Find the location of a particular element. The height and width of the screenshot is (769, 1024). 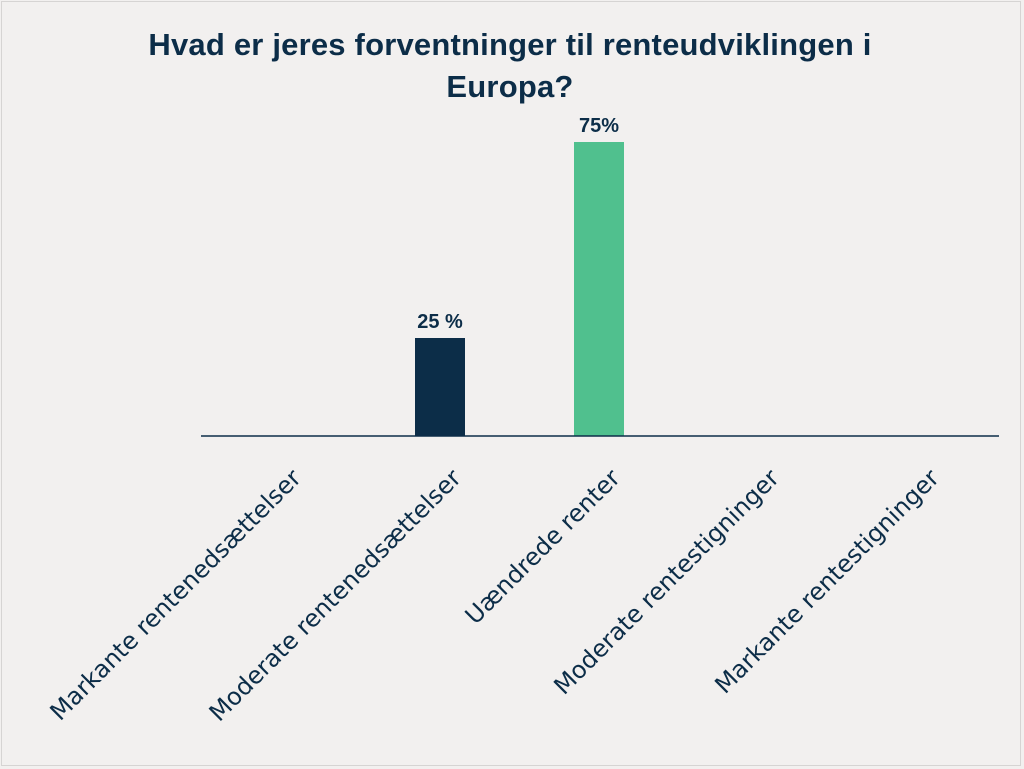

data-label-2: 25 % is located at coordinates (440, 322).